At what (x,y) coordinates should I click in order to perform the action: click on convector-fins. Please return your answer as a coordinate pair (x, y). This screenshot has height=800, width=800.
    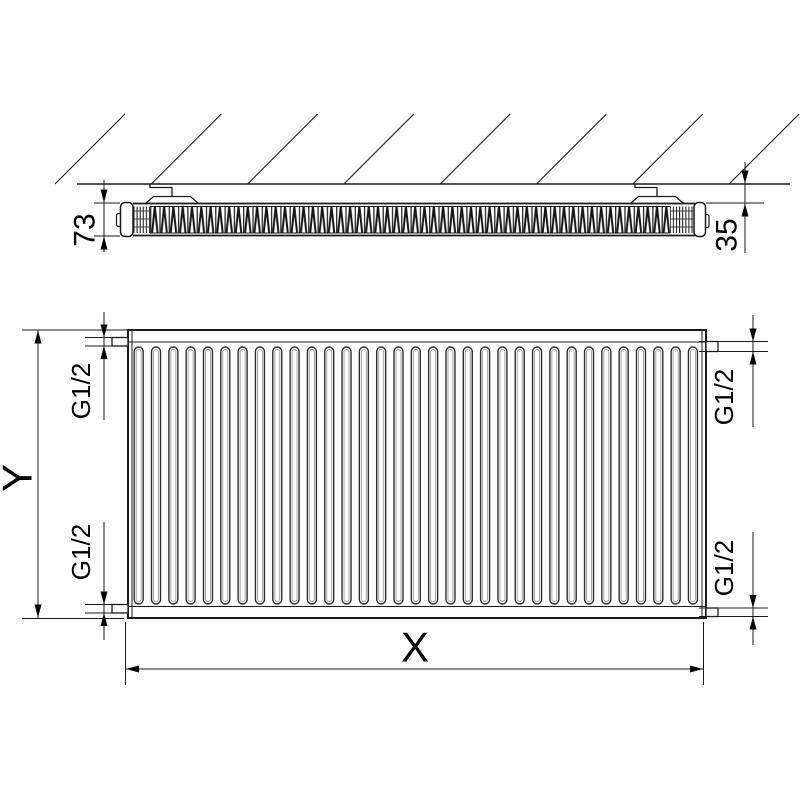
    Looking at the image, I should click on (410, 219).